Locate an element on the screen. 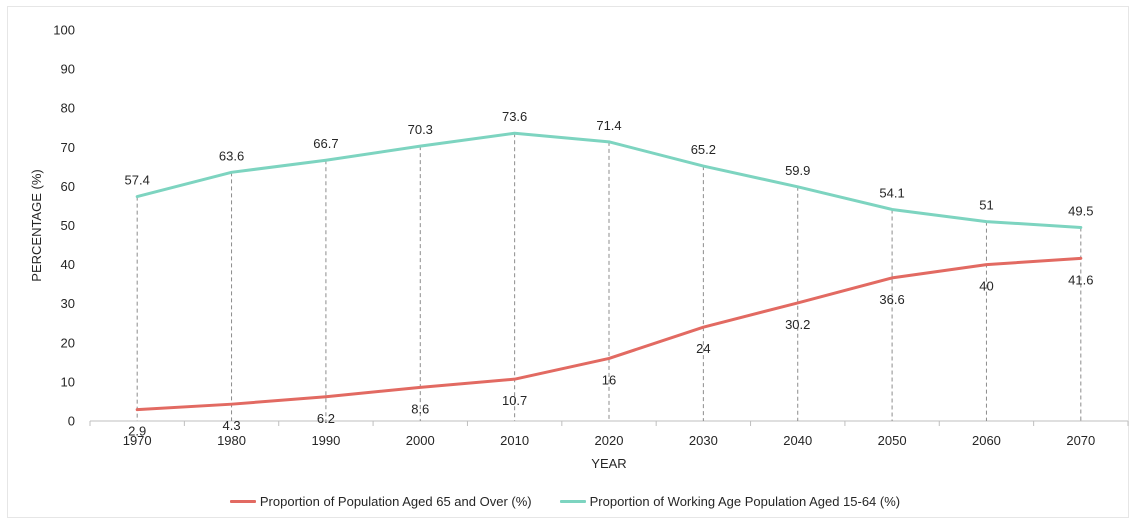  data-label-aged-65: 2.9 is located at coordinates (137, 431).